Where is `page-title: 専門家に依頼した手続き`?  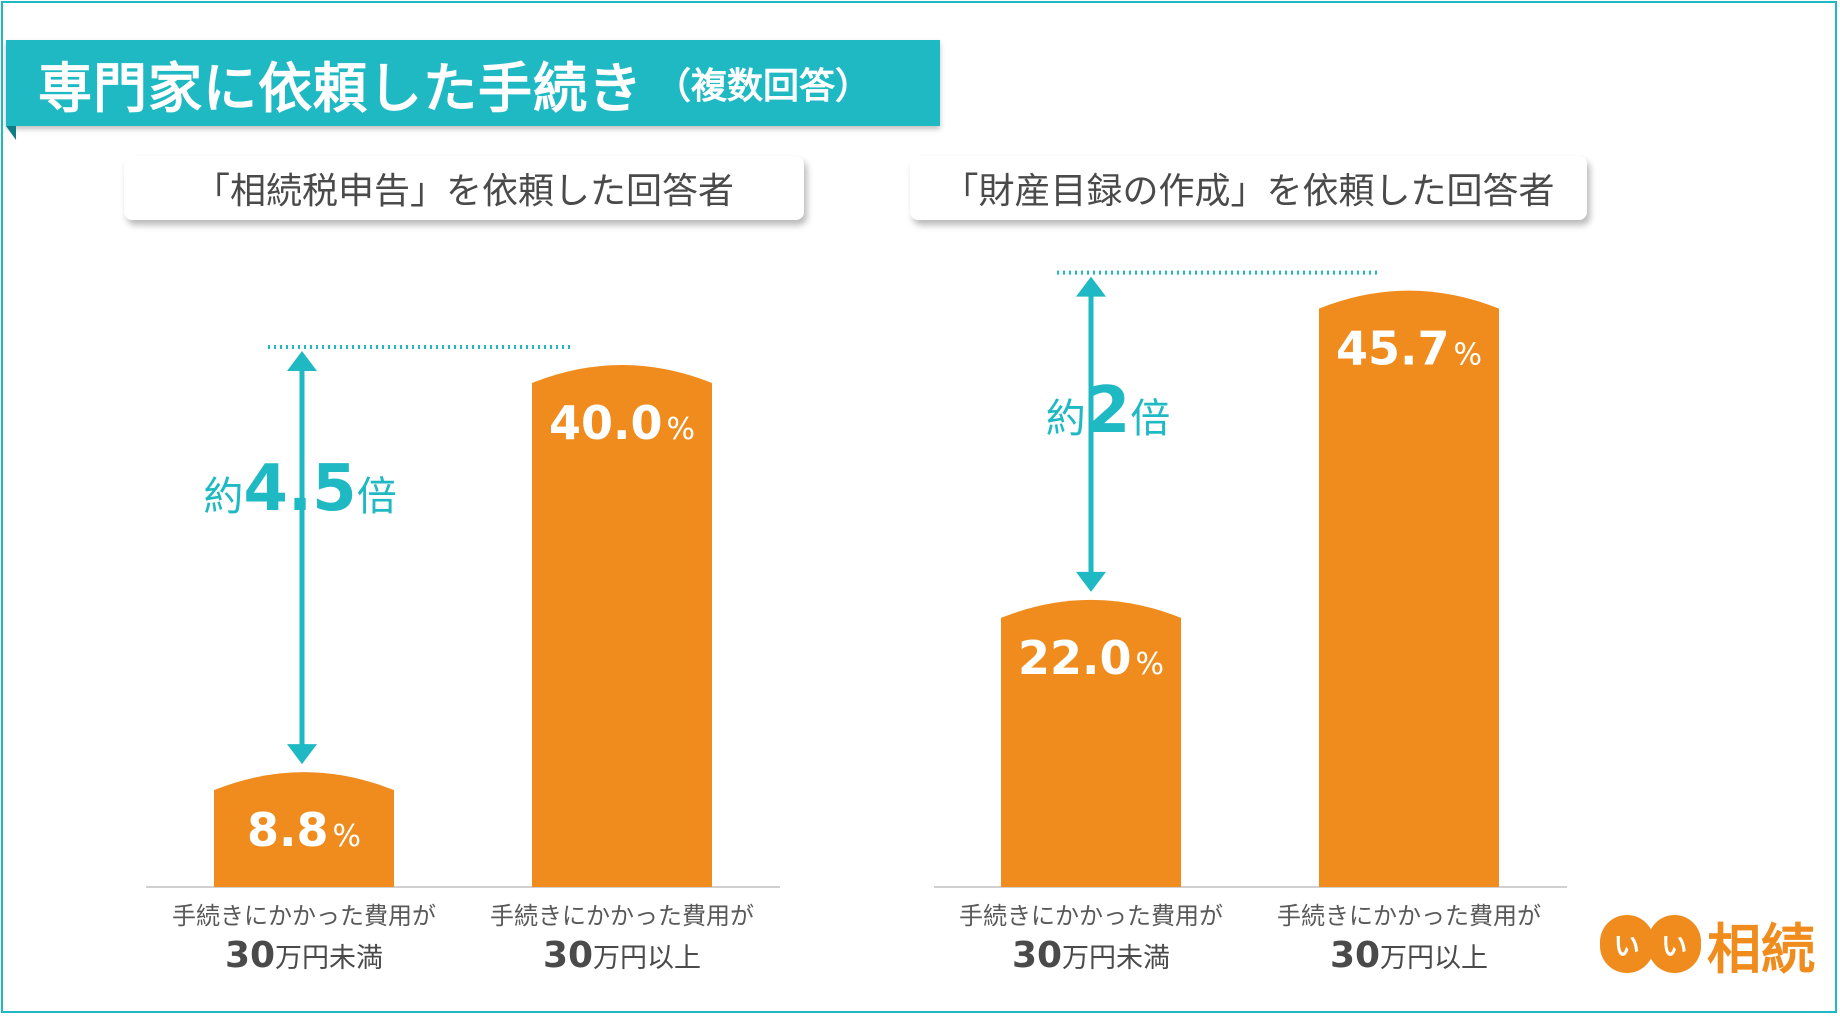 page-title: 専門家に依頼した手続き is located at coordinates (340, 88).